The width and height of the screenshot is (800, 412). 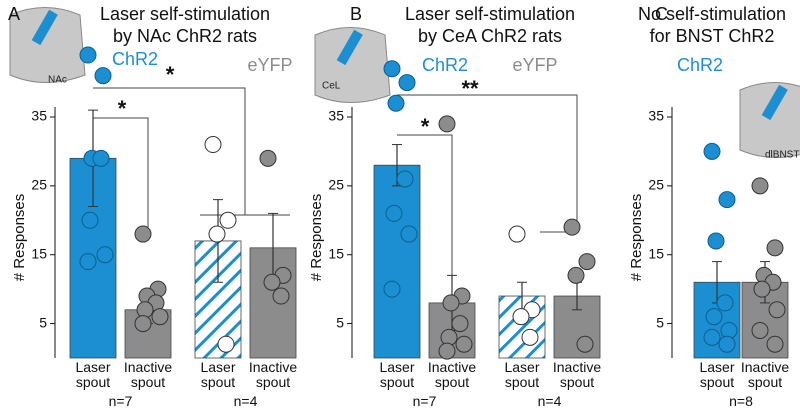 What do you see at coordinates (712, 36) in the screenshot?
I see `chart-title: for BNST ChR2` at bounding box center [712, 36].